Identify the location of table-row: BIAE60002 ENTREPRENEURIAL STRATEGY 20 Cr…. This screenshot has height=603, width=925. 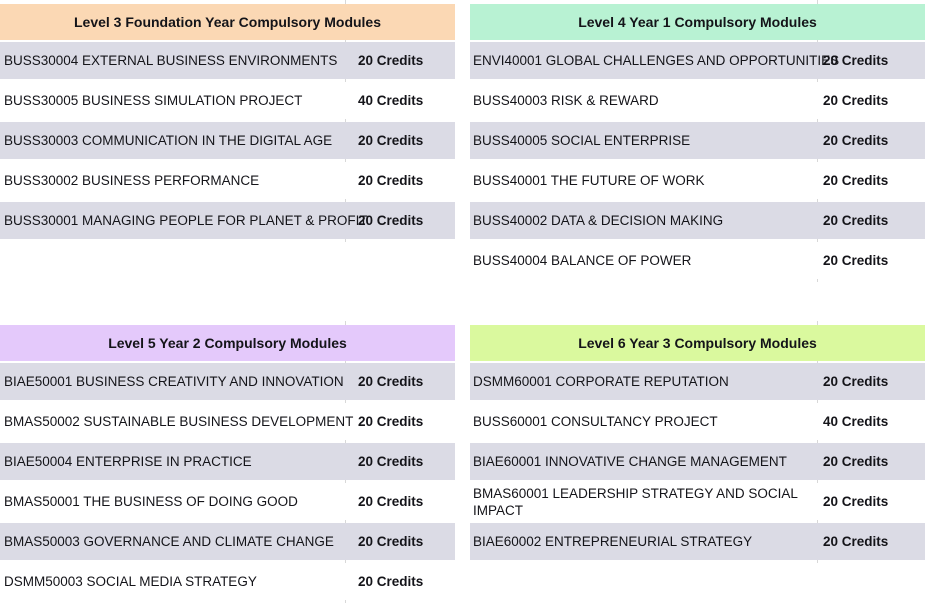
(697, 541).